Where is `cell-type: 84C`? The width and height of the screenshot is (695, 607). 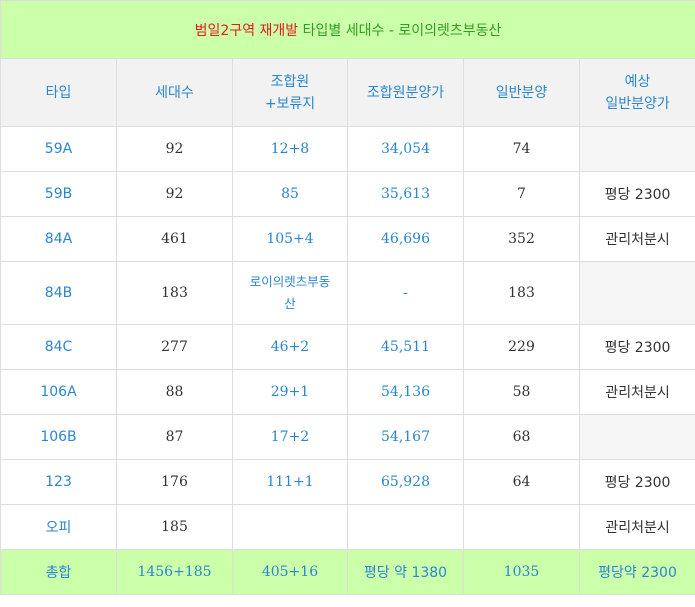 cell-type: 84C is located at coordinates (58, 347).